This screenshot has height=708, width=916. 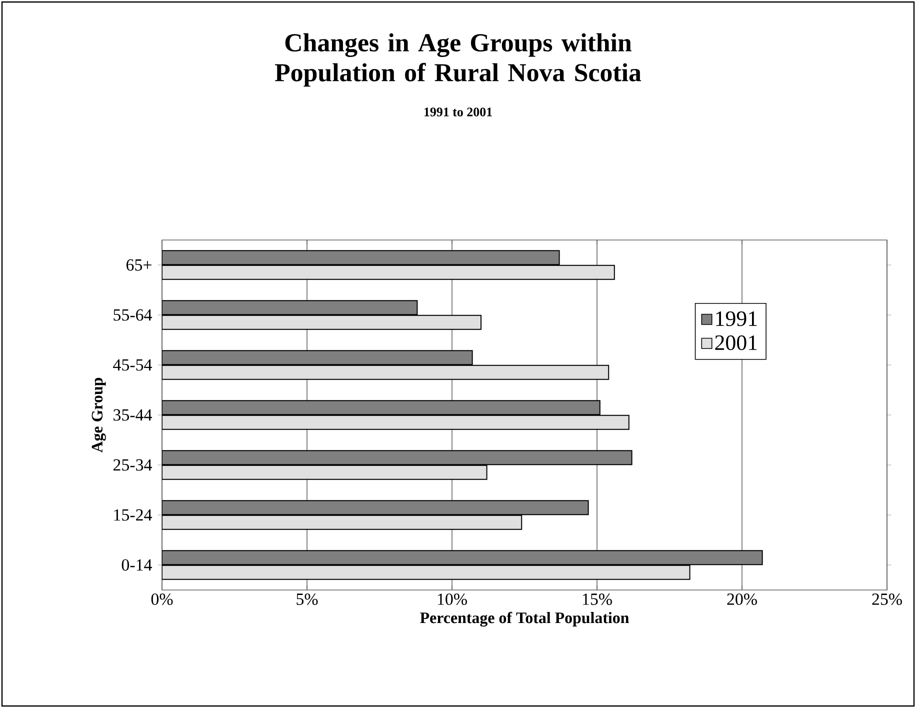 What do you see at coordinates (452, 599) in the screenshot?
I see `x-tick-label: 10%` at bounding box center [452, 599].